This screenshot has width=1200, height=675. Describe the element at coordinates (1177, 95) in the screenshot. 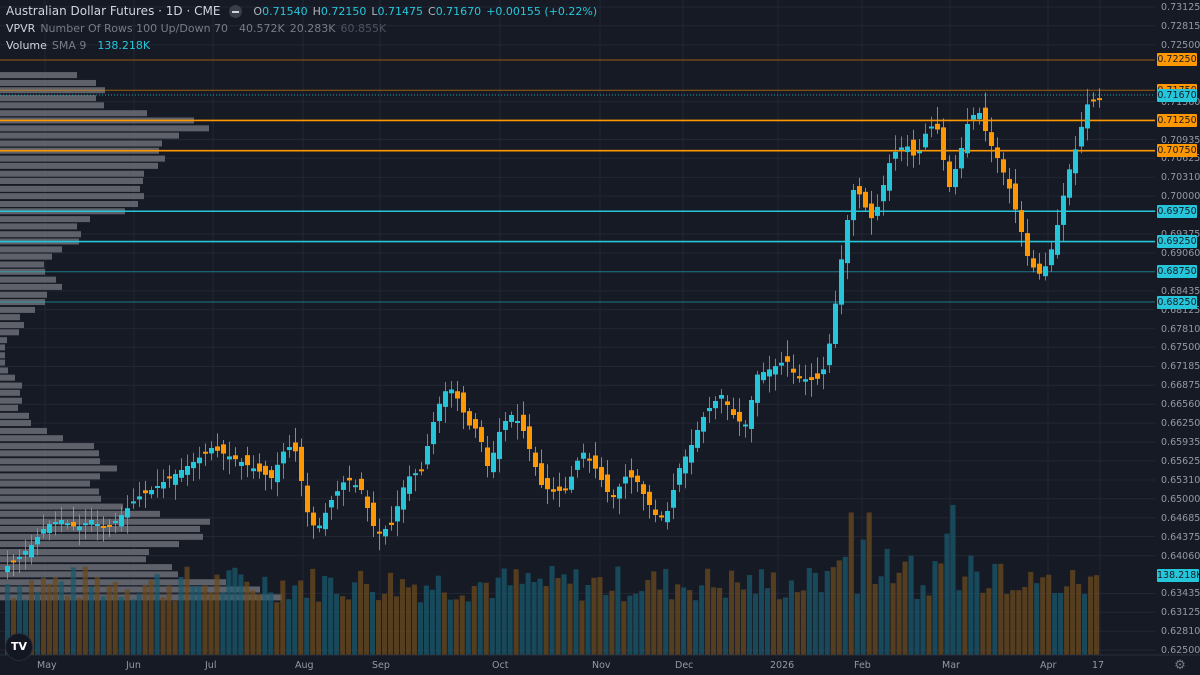

I see `current-price-label: 0.71670` at that location.